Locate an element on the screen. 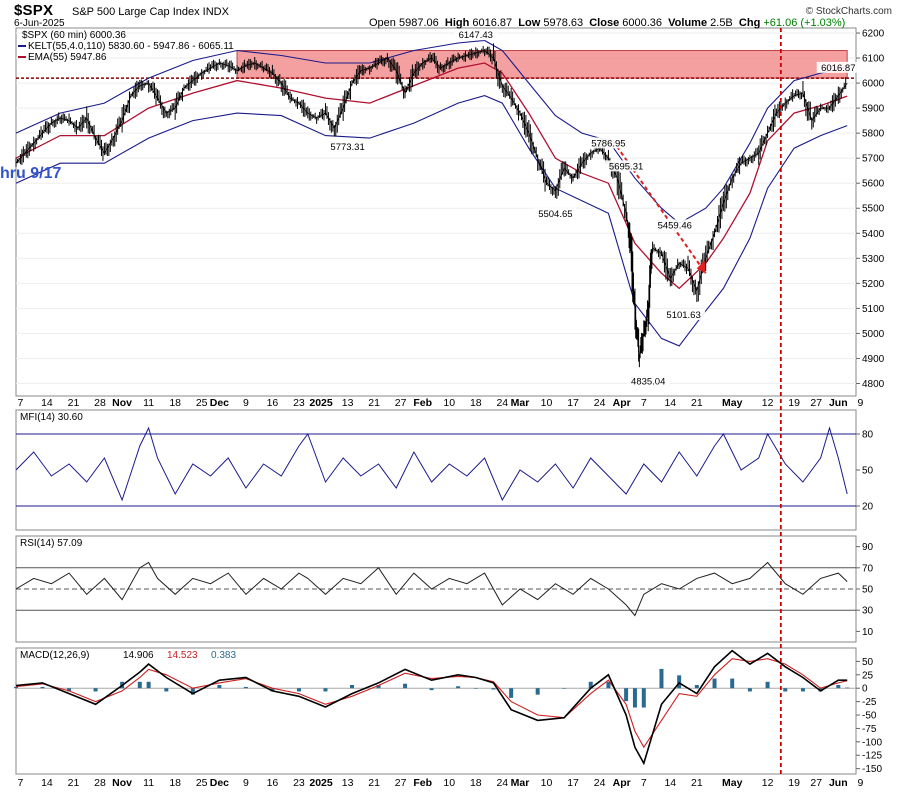 Image resolution: width=900 pixels, height=792 pixels. macd-ytick-label: -50 is located at coordinates (869, 716).